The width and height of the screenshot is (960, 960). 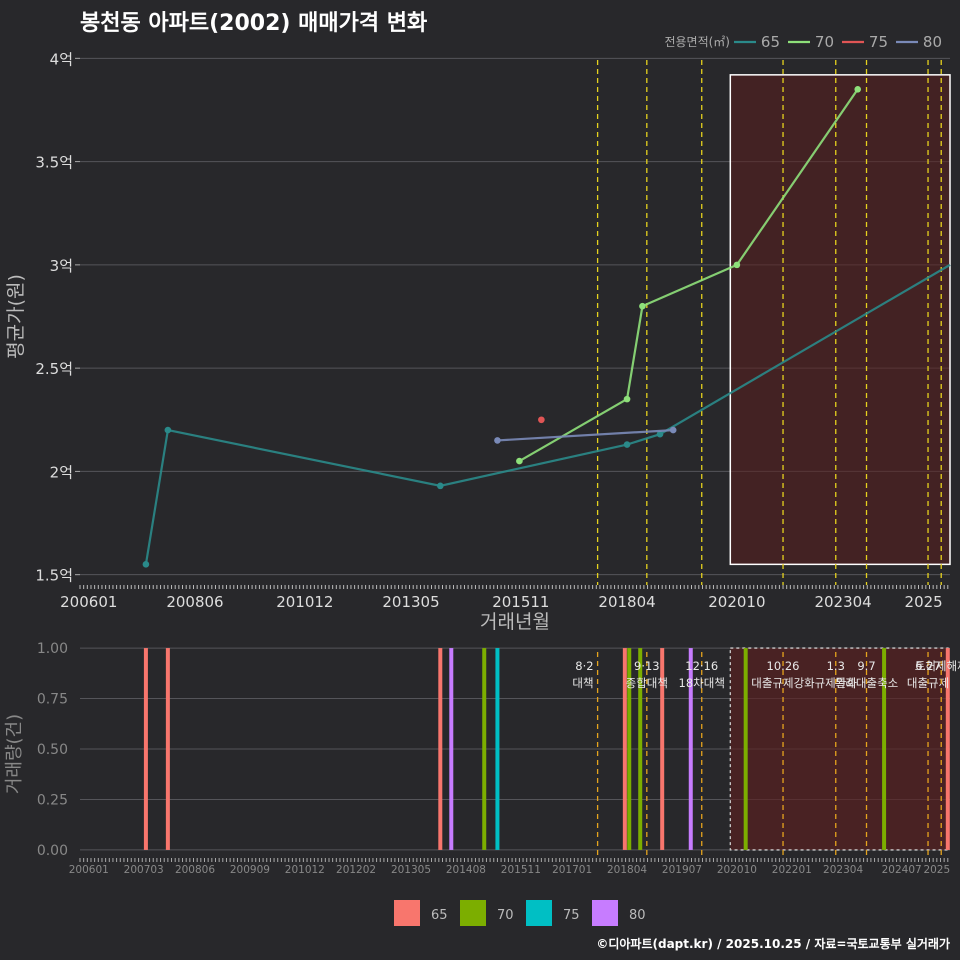 What do you see at coordinates (928, 666) in the screenshot?
I see `policy-label-line: 6.27` at bounding box center [928, 666].